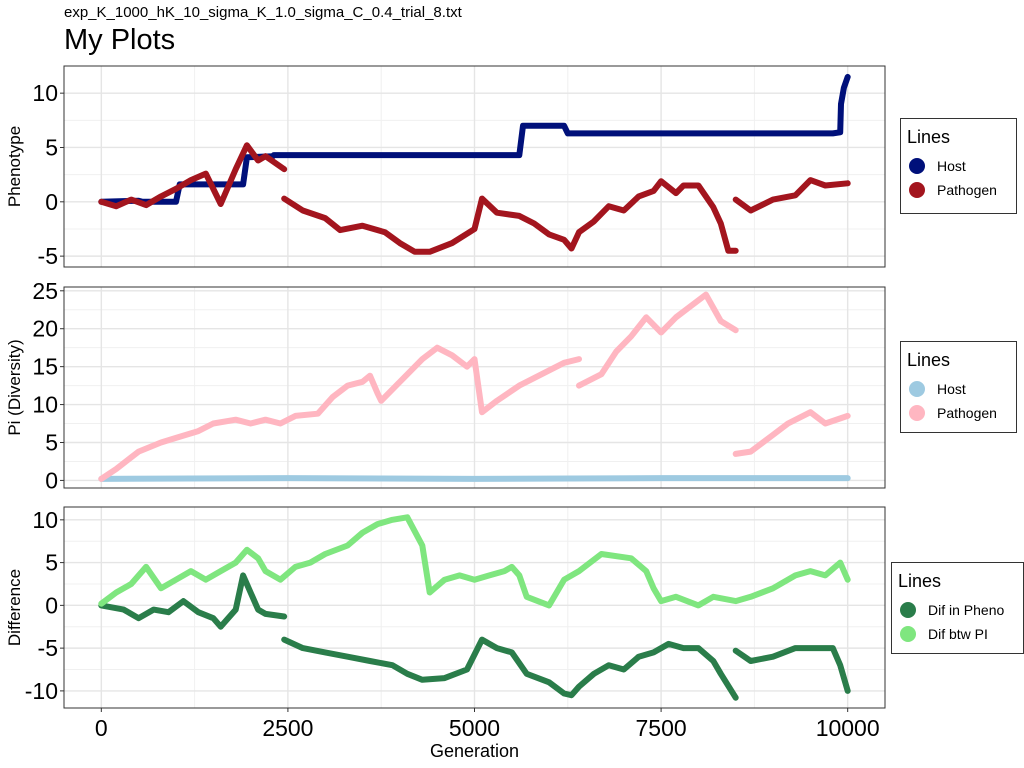 This screenshot has height=768, width=1024. What do you see at coordinates (908, 634) in the screenshot?
I see `legend-key-dif-btw-pi` at bounding box center [908, 634].